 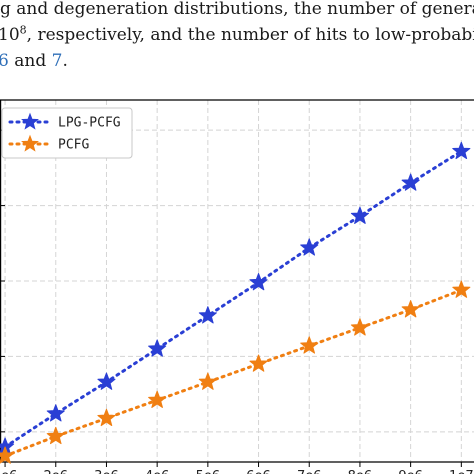 What do you see at coordinates (309, 471) in the screenshot?
I see `x-tick-label-7: 7e6` at bounding box center [309, 471].